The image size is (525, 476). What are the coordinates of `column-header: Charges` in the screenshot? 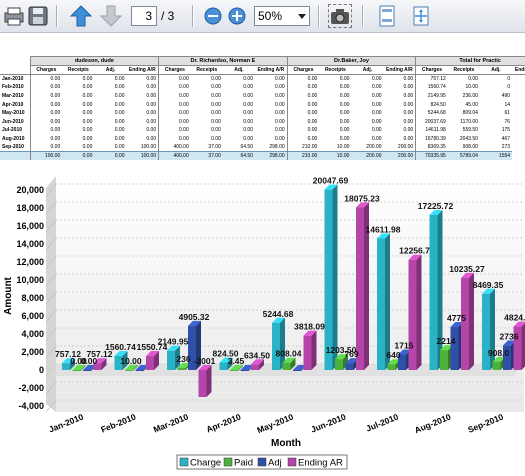 It's located at (174, 70).